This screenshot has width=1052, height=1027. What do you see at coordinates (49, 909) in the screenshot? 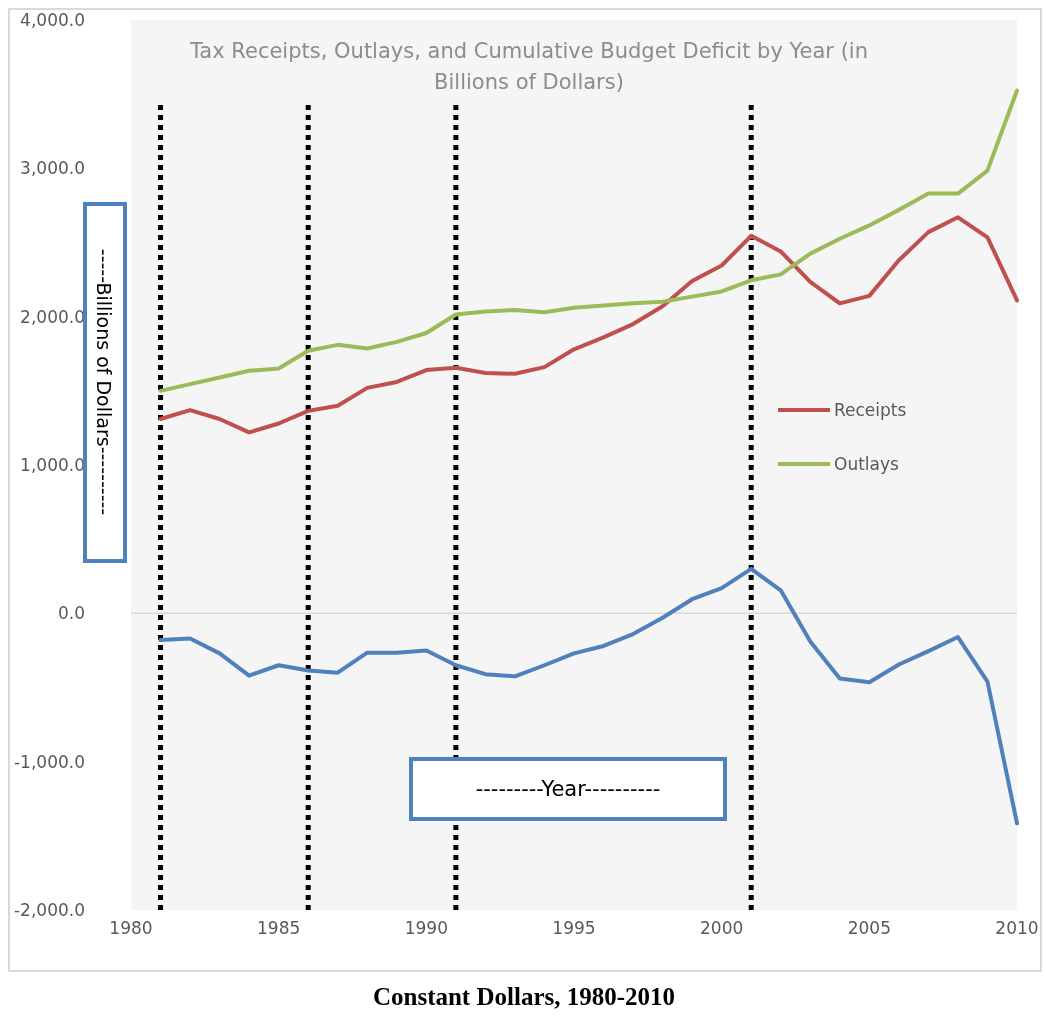
I see `y-tick-label: -2,000.0` at bounding box center [49, 909].